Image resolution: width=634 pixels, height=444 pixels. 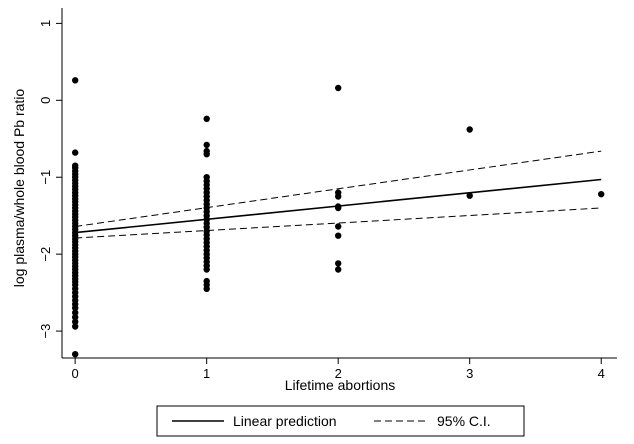 What do you see at coordinates (75, 373) in the screenshot?
I see `x-tick-label: 0` at bounding box center [75, 373].